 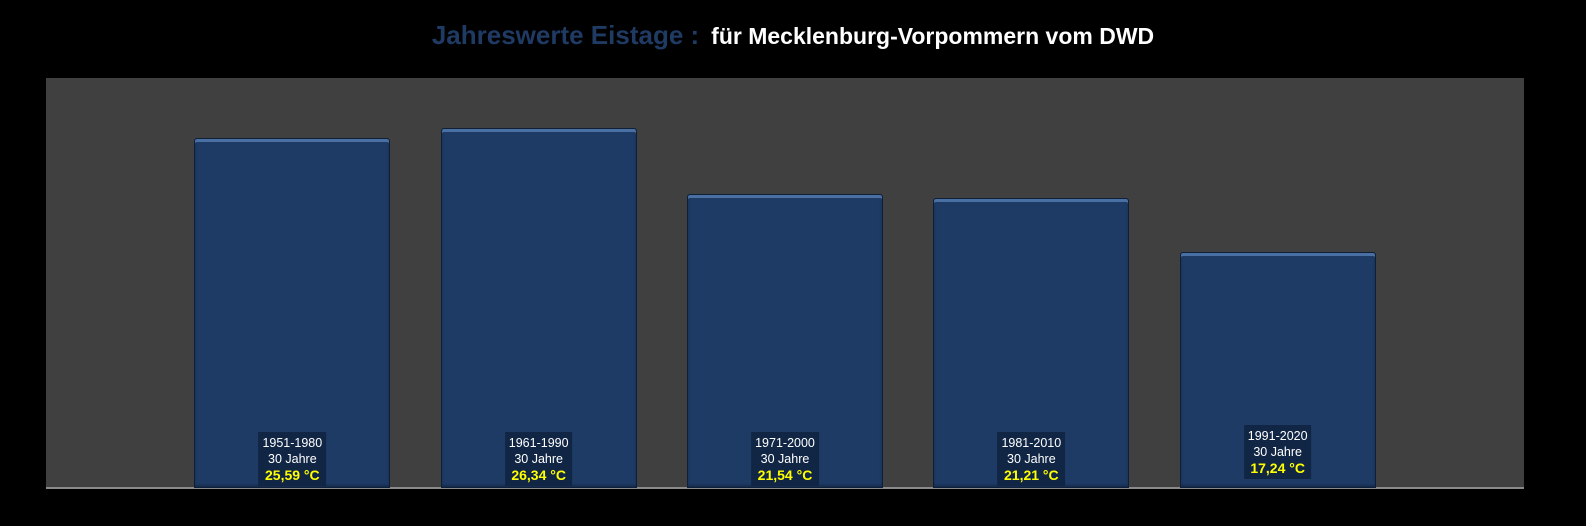 I want to click on title-sub: für Mecklenburg-Vorpommern vom DWD, so click(x=933, y=36).